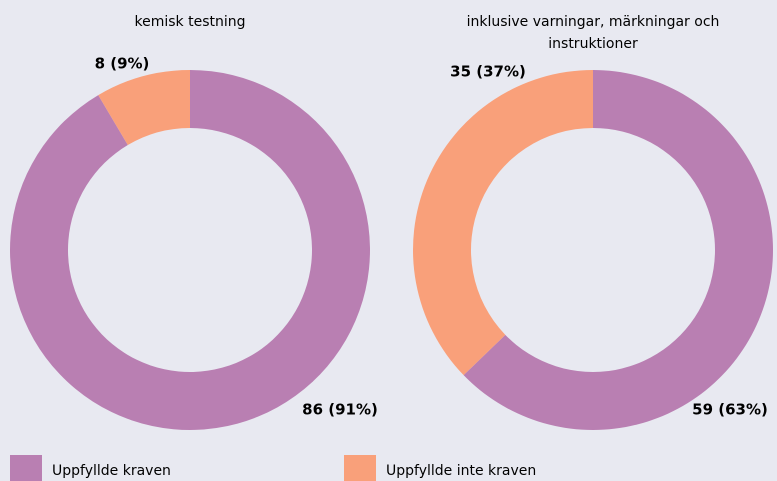 Image resolution: width=777 pixels, height=481 pixels. What do you see at coordinates (461, 471) in the screenshot?
I see `legend-label: Uppfyllde inte kraven` at bounding box center [461, 471].